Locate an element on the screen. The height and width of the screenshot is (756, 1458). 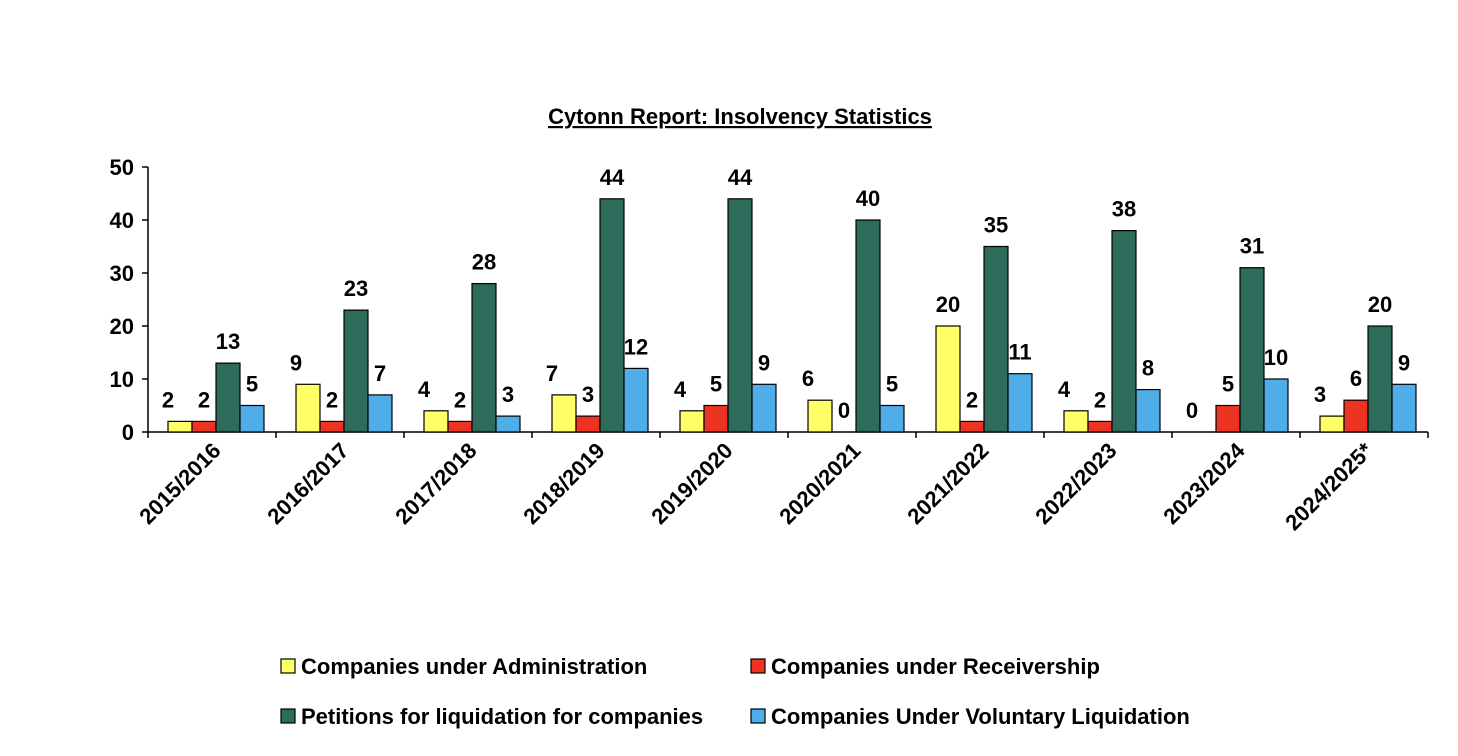
x-tick-label: 2016/2017 is located at coordinates (307, 483).